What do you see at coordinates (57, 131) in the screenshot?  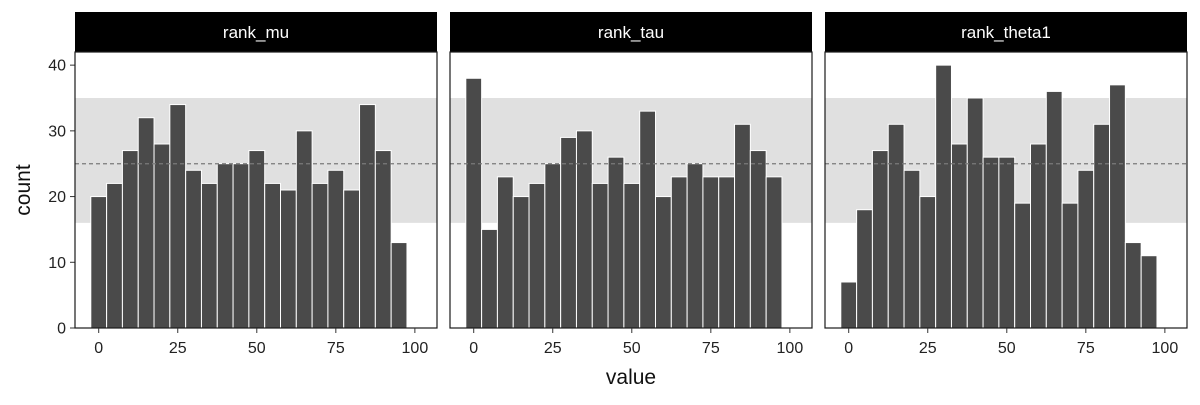 I see `y-tick-label: 30` at bounding box center [57, 131].